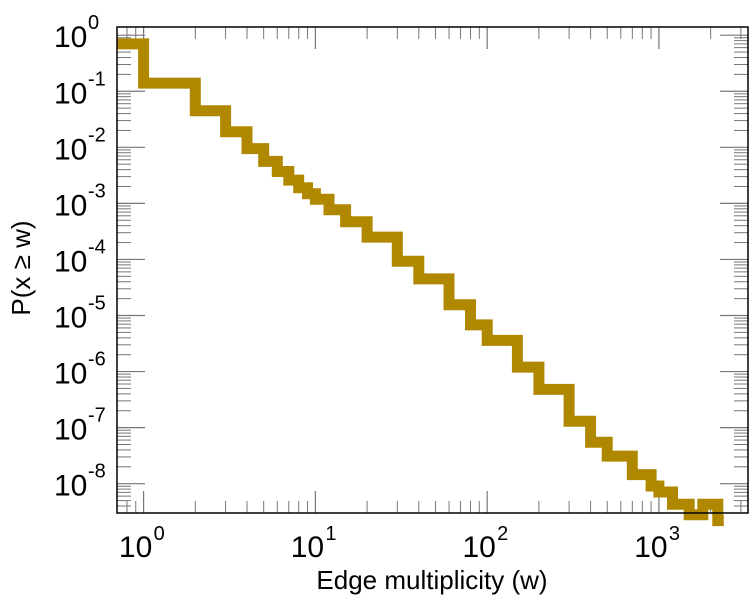 Image resolution: width=754 pixels, height=600 pixels. Describe the element at coordinates (97, 472) in the screenshot. I see `y-tick-label-exponent: -8` at that location.